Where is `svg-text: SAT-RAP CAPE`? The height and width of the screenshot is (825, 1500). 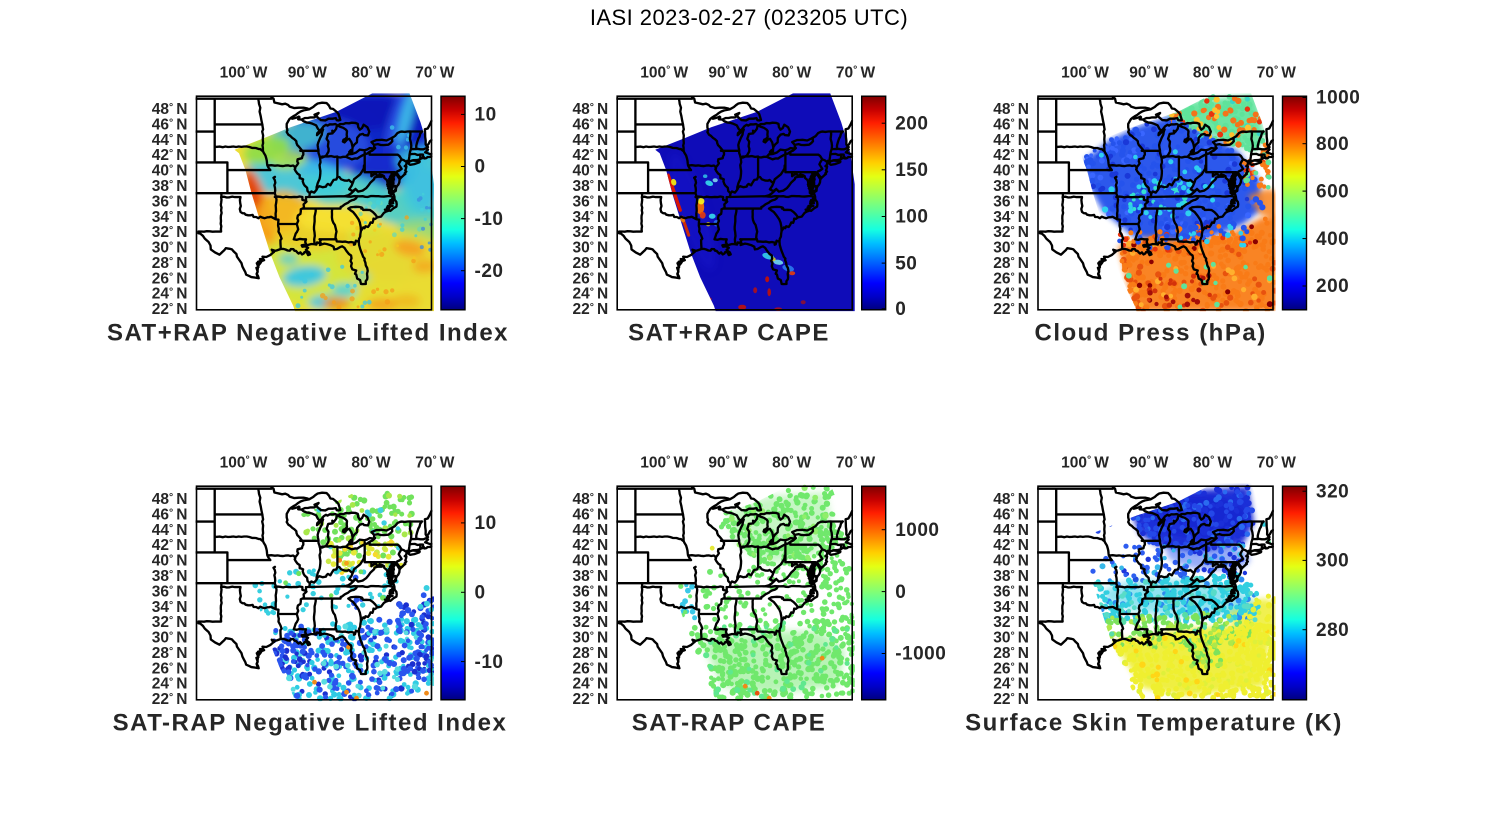
svg-text: SAT-RAP CAPE is located at coordinates (729, 723).